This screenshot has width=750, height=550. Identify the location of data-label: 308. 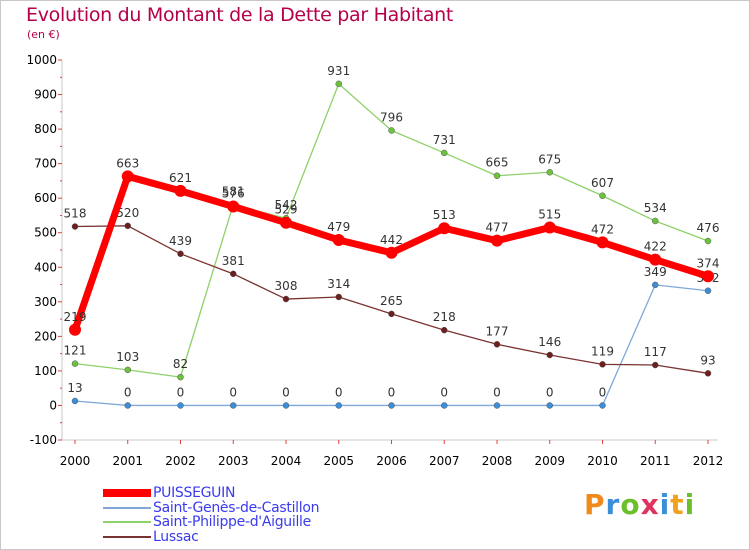
(286, 286).